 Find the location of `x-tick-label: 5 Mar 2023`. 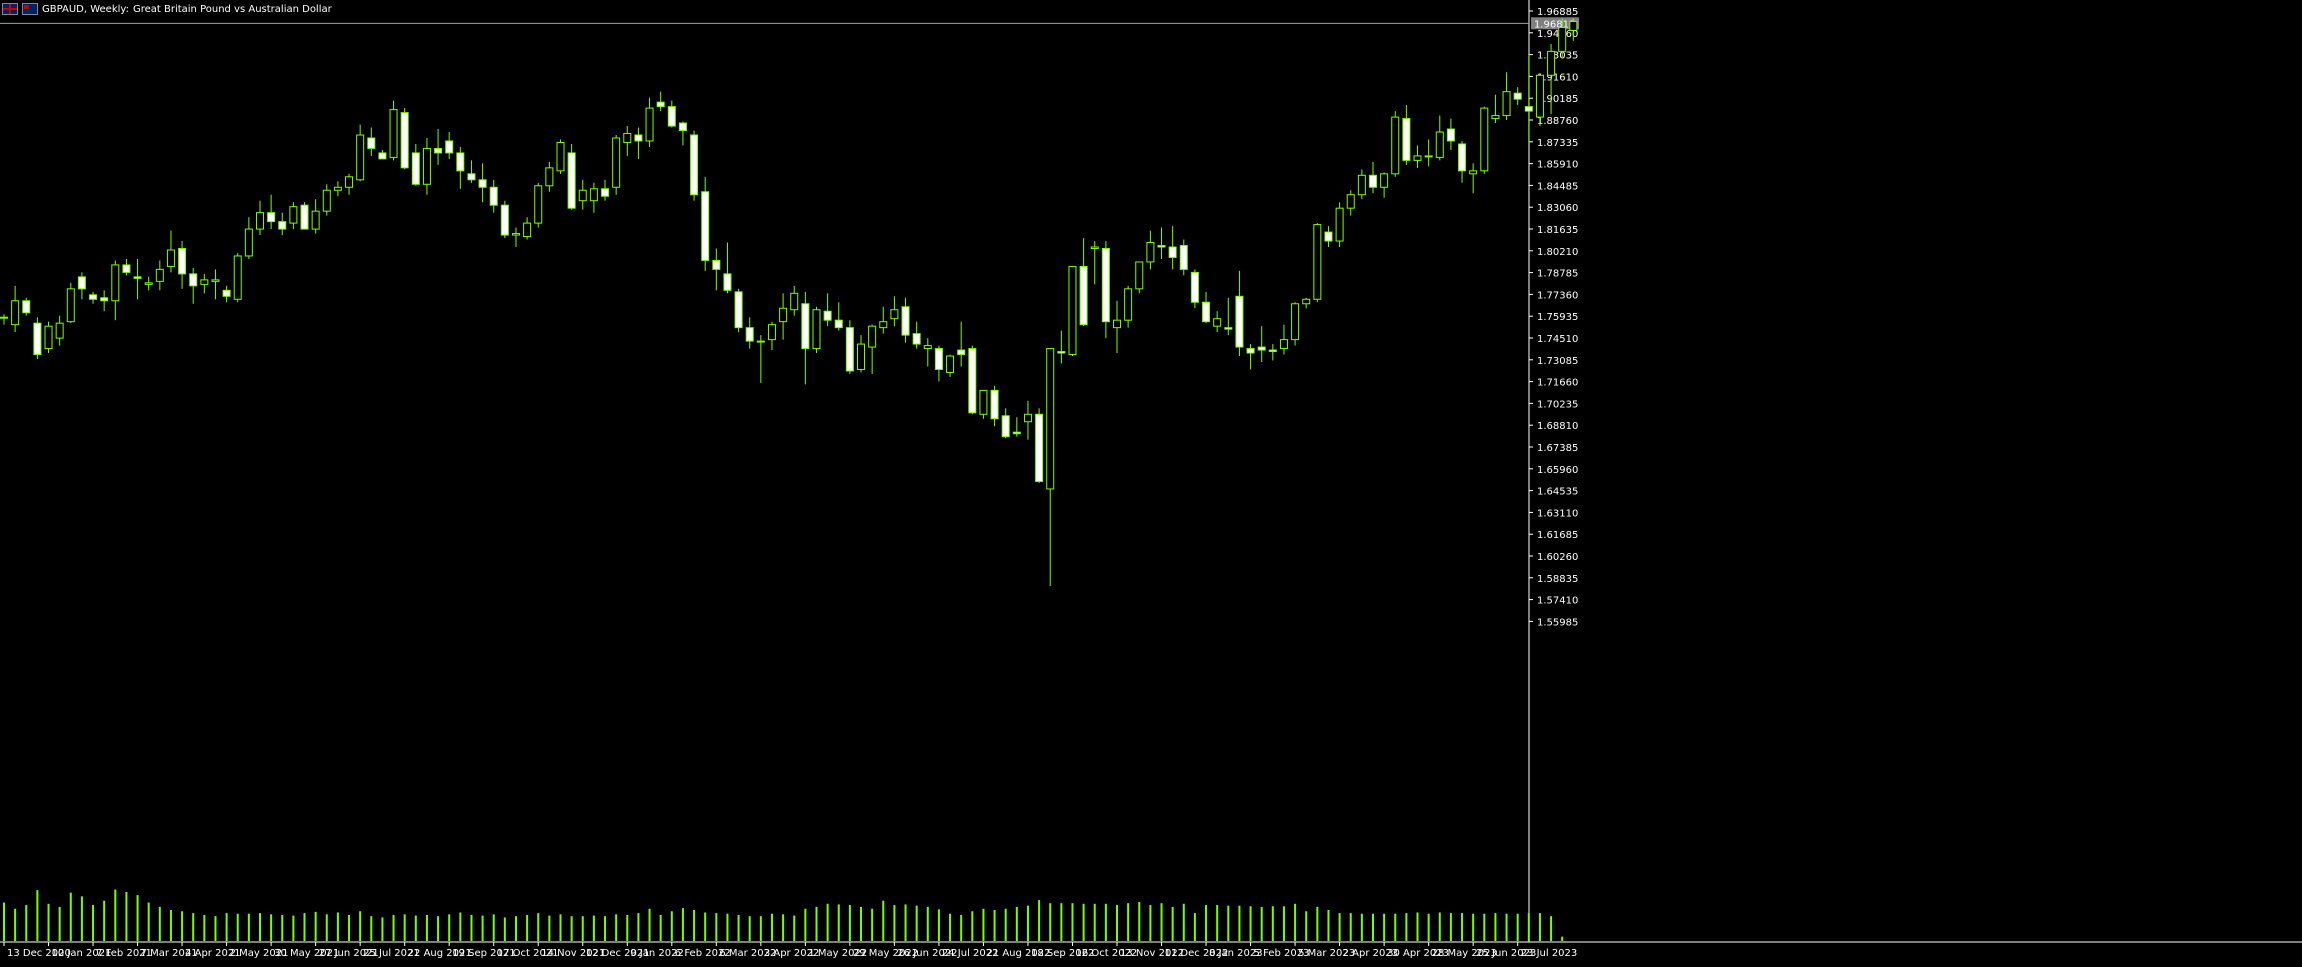

x-tick-label: 5 Mar 2023 is located at coordinates (1326, 953).